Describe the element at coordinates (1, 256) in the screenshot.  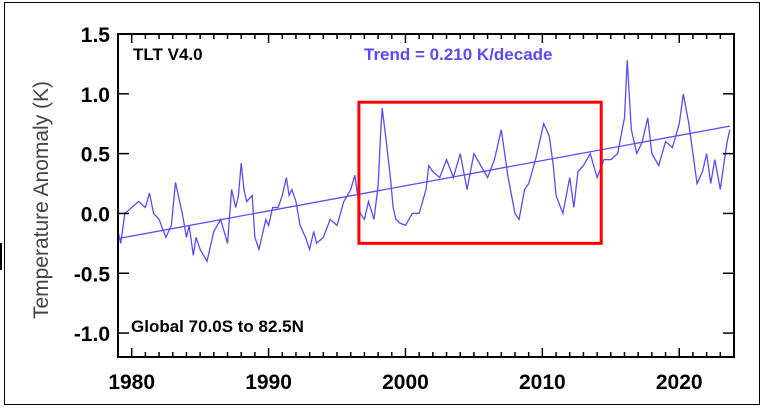
I see `edge-mark` at that location.